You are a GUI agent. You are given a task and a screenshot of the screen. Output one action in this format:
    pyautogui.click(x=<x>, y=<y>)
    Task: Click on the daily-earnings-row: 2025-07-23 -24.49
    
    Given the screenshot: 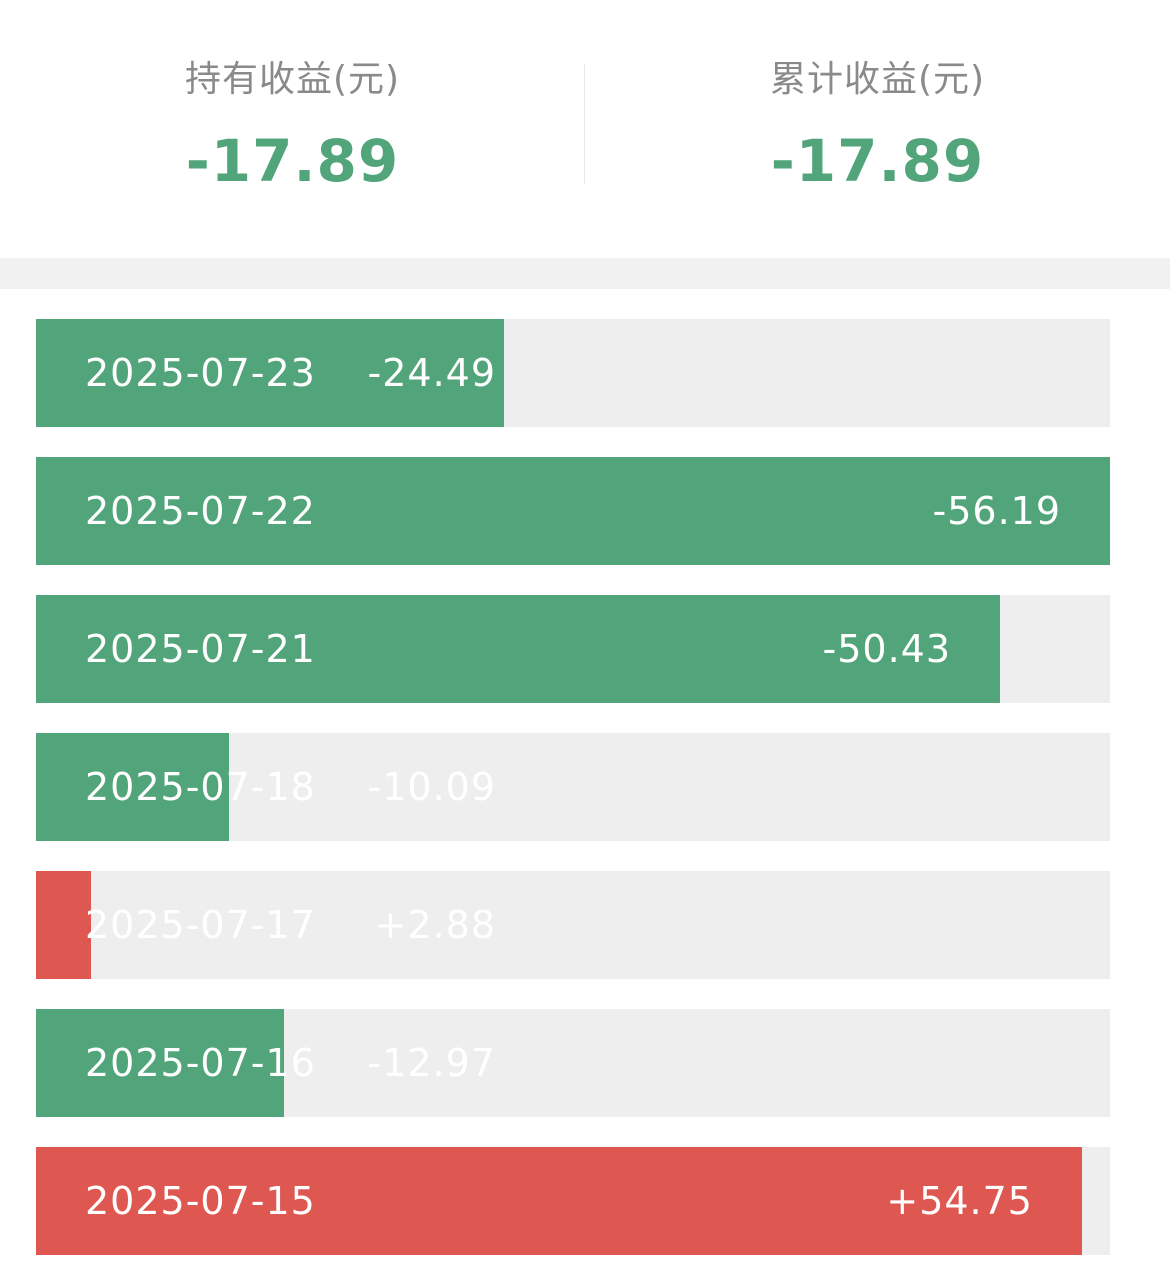 What is the action you would take?
    pyautogui.click(x=573, y=373)
    